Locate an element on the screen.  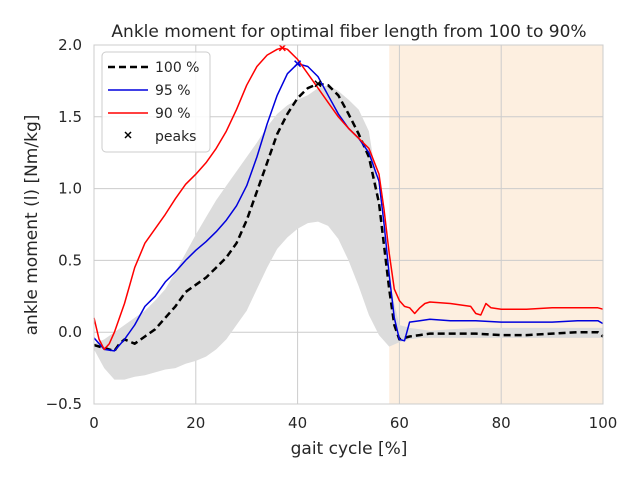
y-axis-label: ankle moment (l) [Nm/kg] is located at coordinates (32, 225).